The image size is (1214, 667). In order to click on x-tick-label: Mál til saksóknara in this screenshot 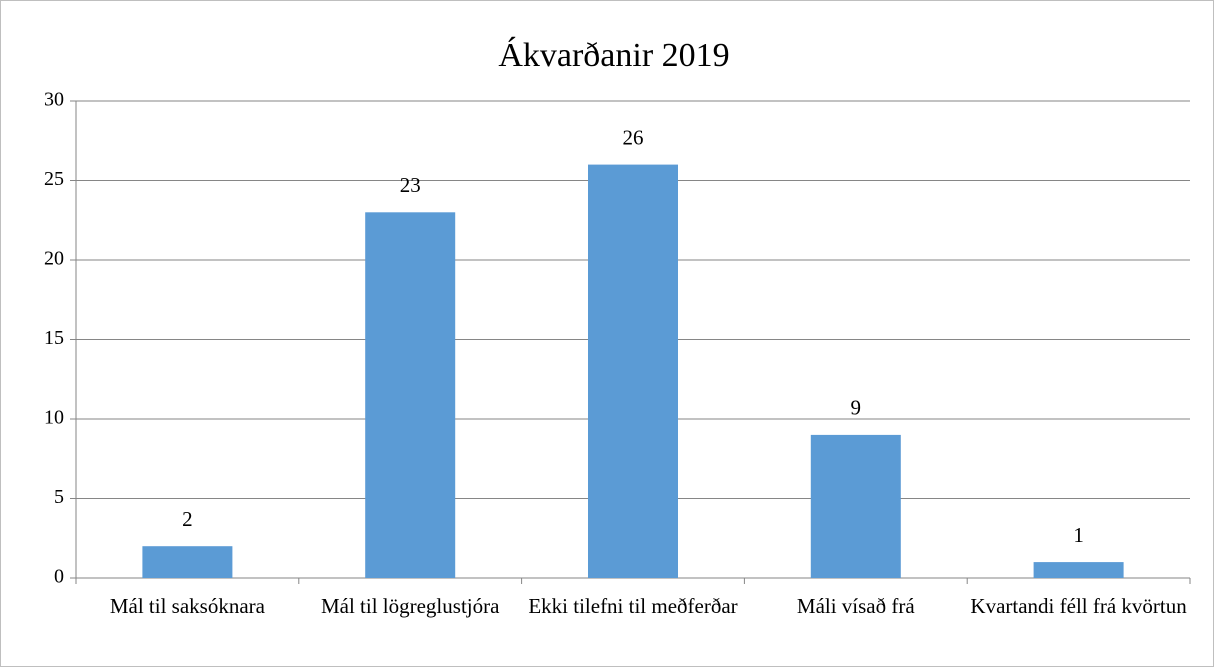, I will do `click(188, 606)`.